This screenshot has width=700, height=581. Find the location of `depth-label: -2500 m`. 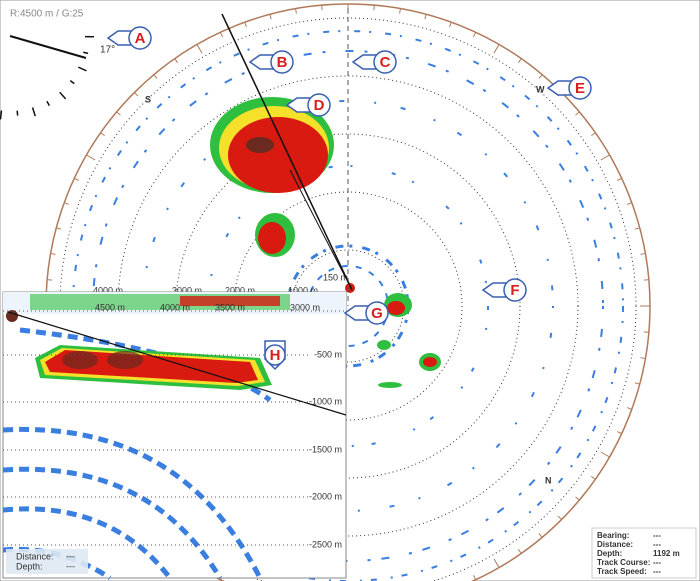

depth-label: -2500 m is located at coordinates (325, 544).